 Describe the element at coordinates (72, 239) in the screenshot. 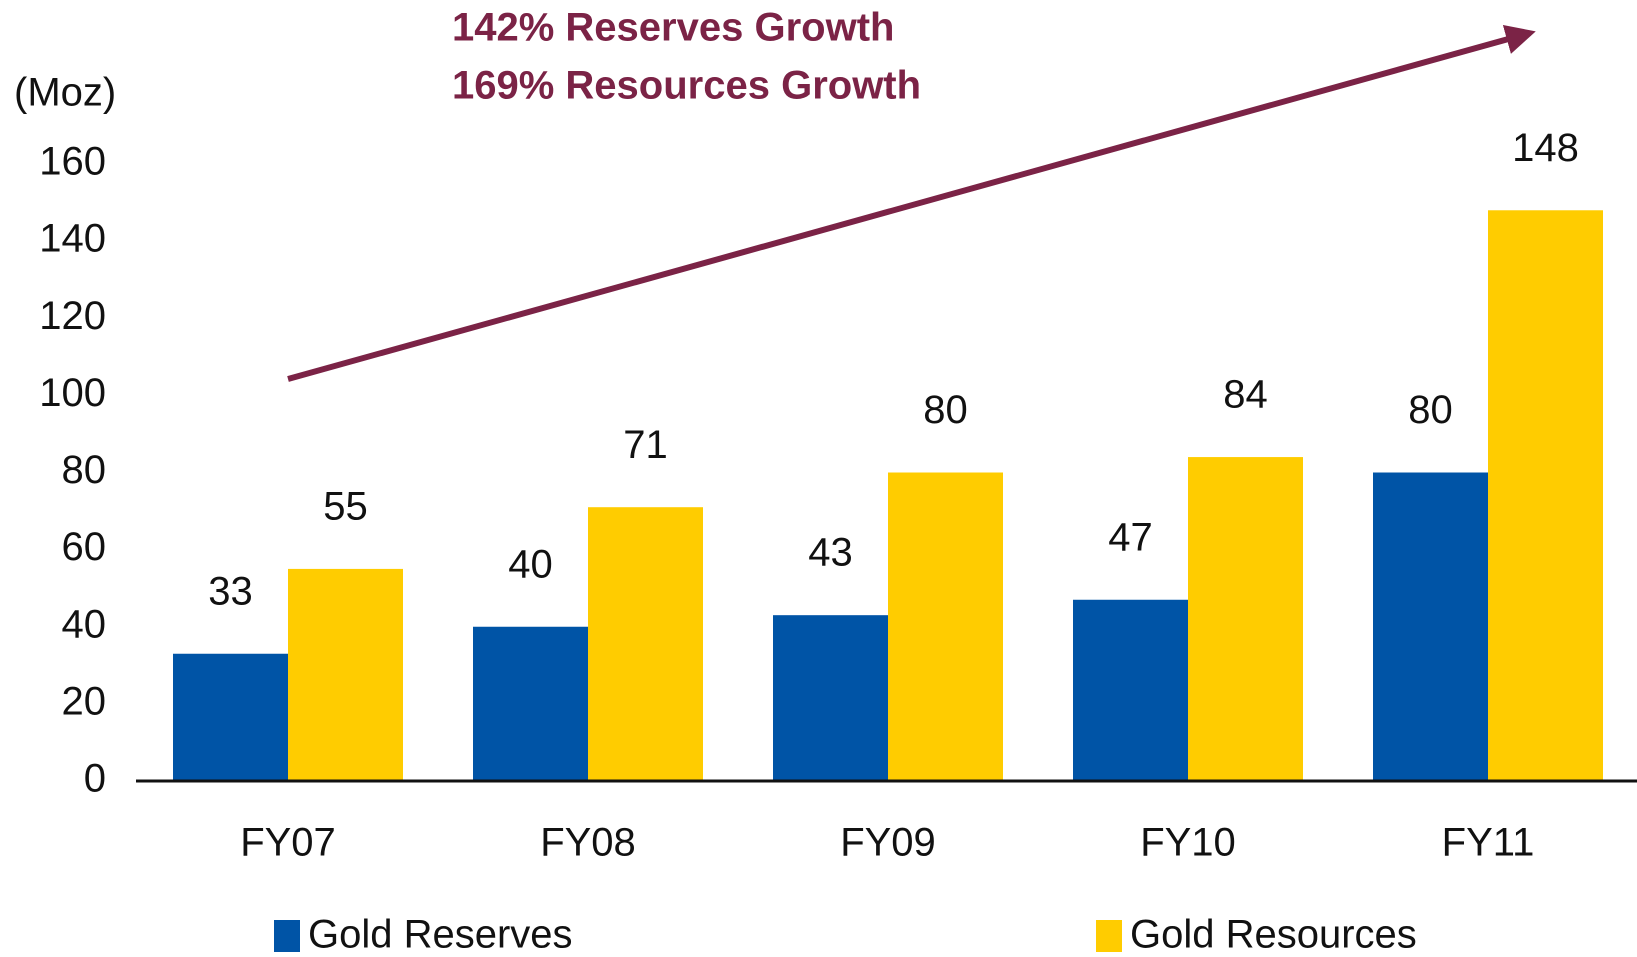

I see `y-tick-label: 140` at that location.